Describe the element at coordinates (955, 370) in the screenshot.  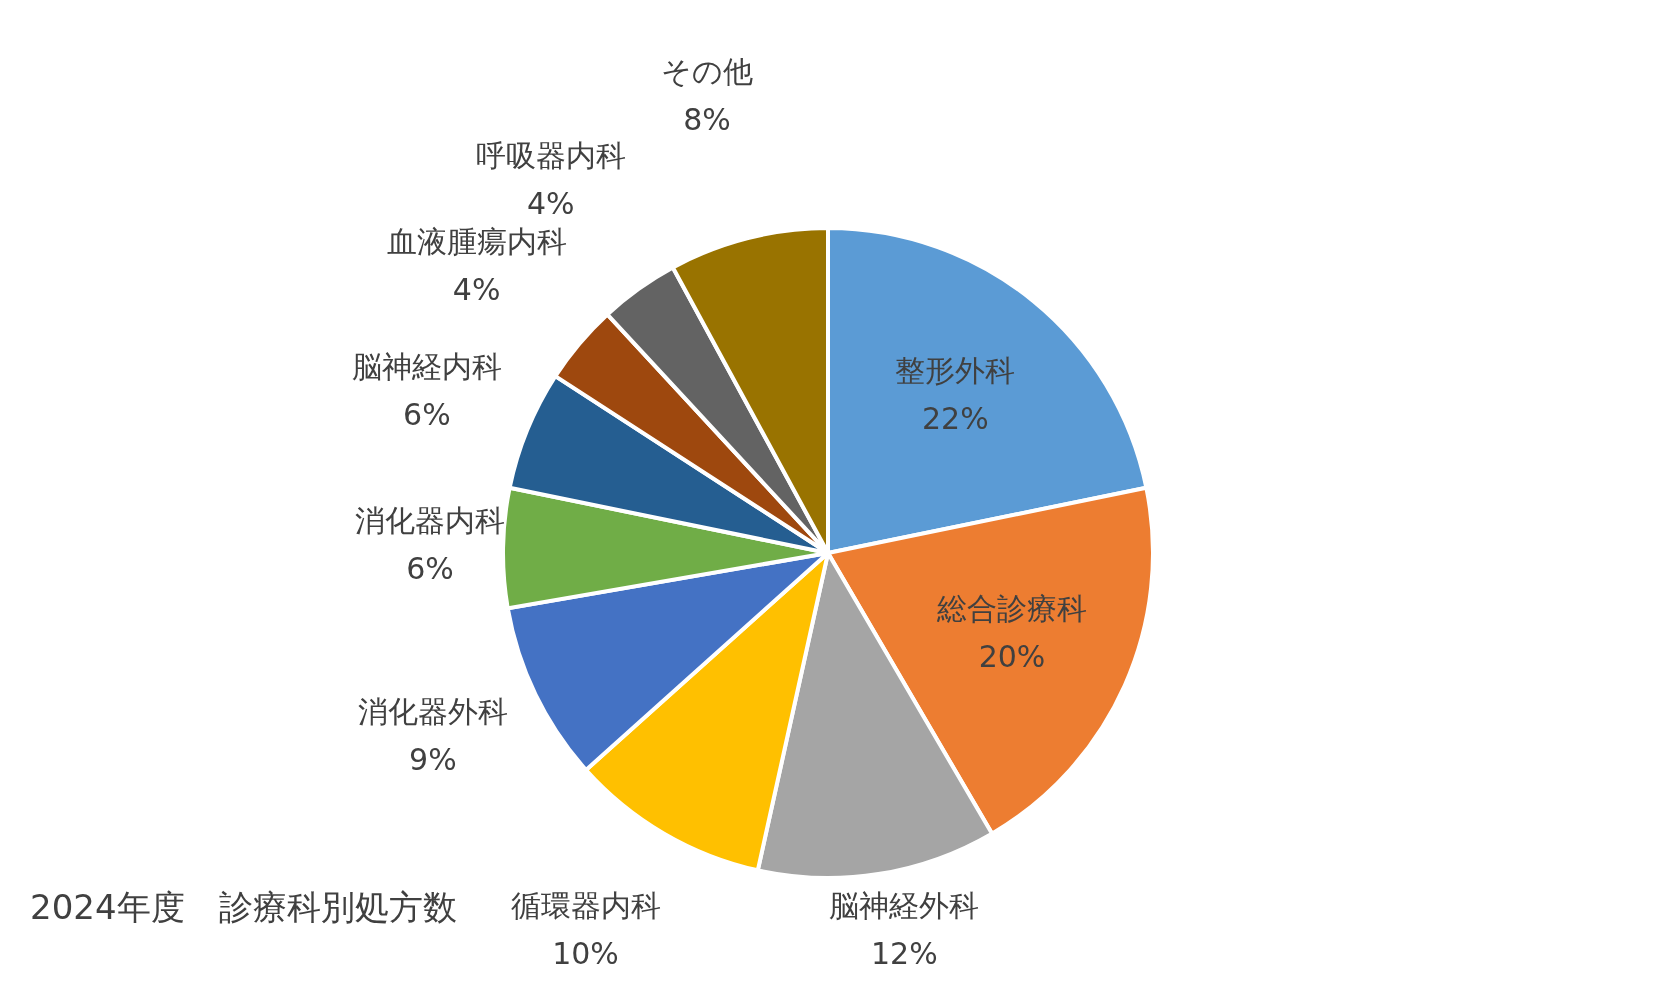
I see `slice-label: 整形外科` at that location.